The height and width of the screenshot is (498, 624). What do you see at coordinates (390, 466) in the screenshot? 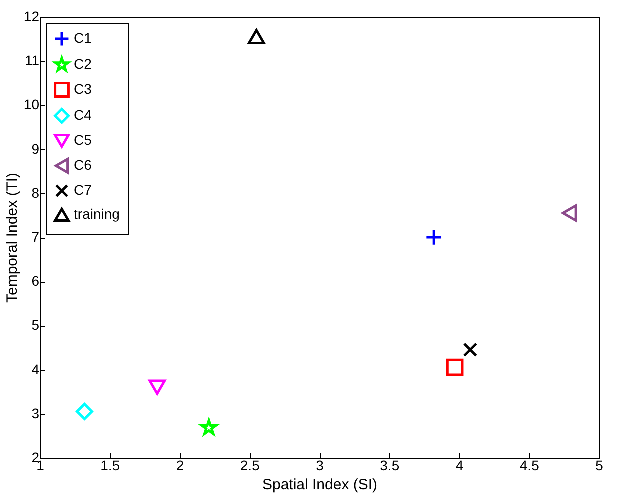
I see `x-tick-label: 3.5` at bounding box center [390, 466].